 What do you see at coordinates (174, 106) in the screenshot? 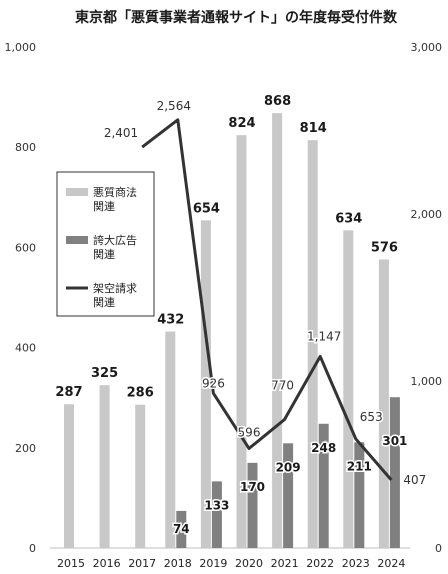
I see `line-label-kaku-seikyu: 2,564` at bounding box center [174, 106].